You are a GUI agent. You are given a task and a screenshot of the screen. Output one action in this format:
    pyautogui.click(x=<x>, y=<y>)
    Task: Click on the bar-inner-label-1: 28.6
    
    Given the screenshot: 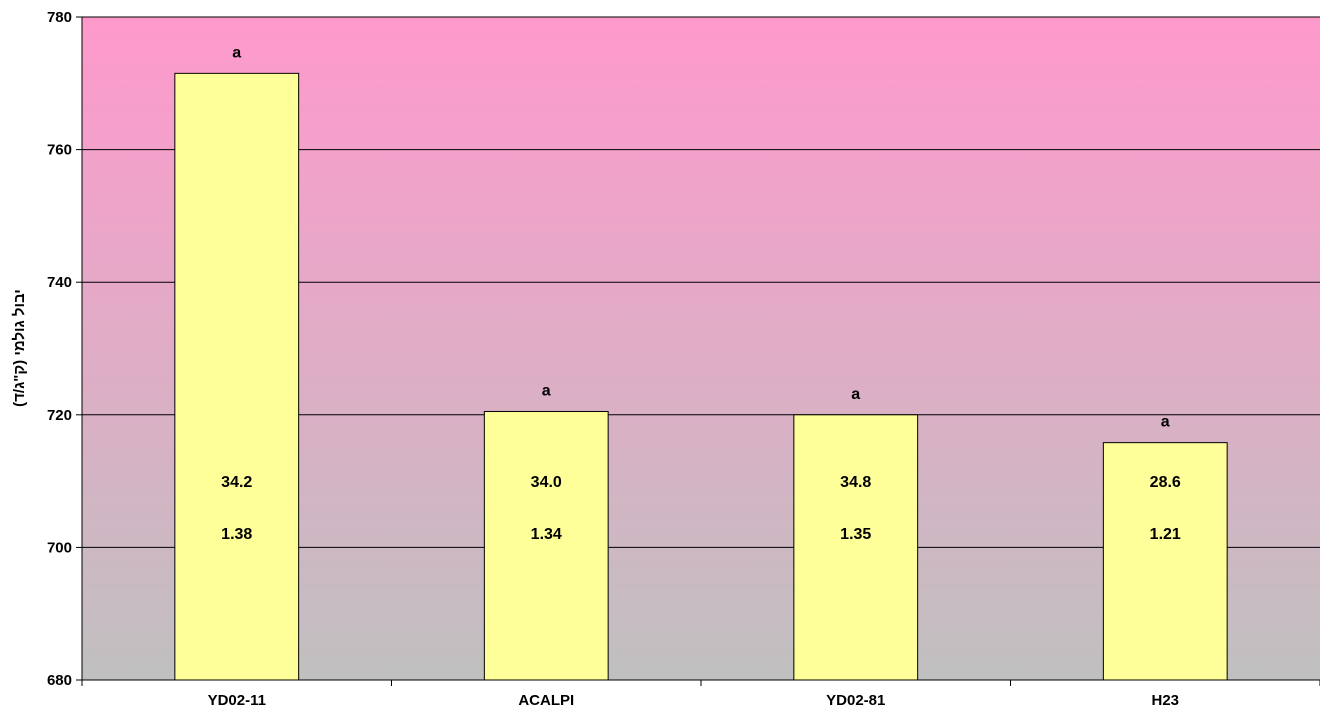 What is the action you would take?
    pyautogui.click(x=1165, y=482)
    